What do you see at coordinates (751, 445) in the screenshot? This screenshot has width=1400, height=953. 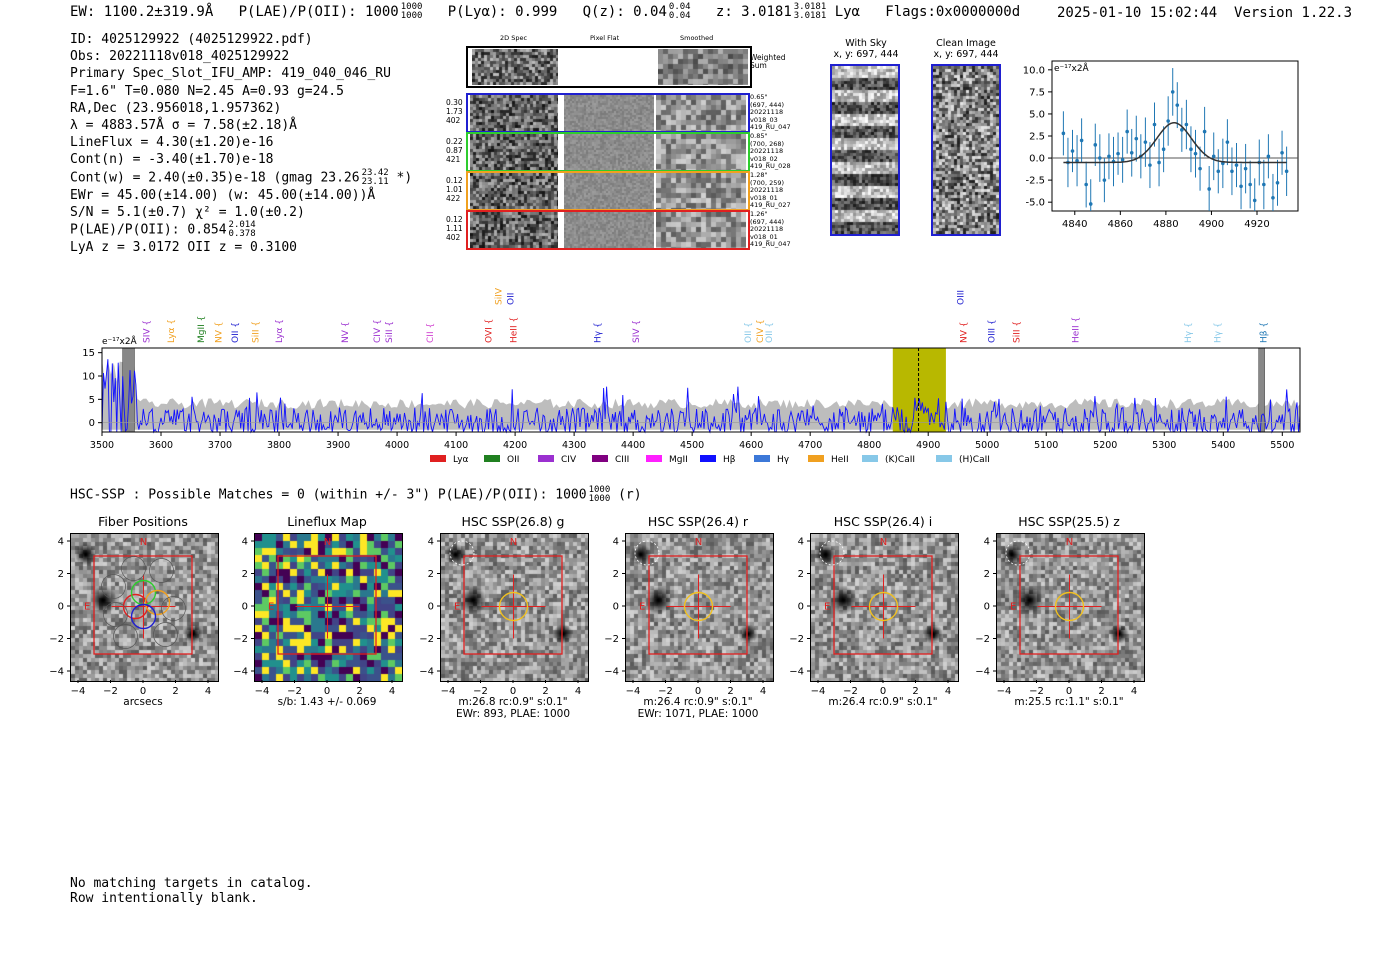 I see `x-tick-label: 4600` at bounding box center [751, 445].